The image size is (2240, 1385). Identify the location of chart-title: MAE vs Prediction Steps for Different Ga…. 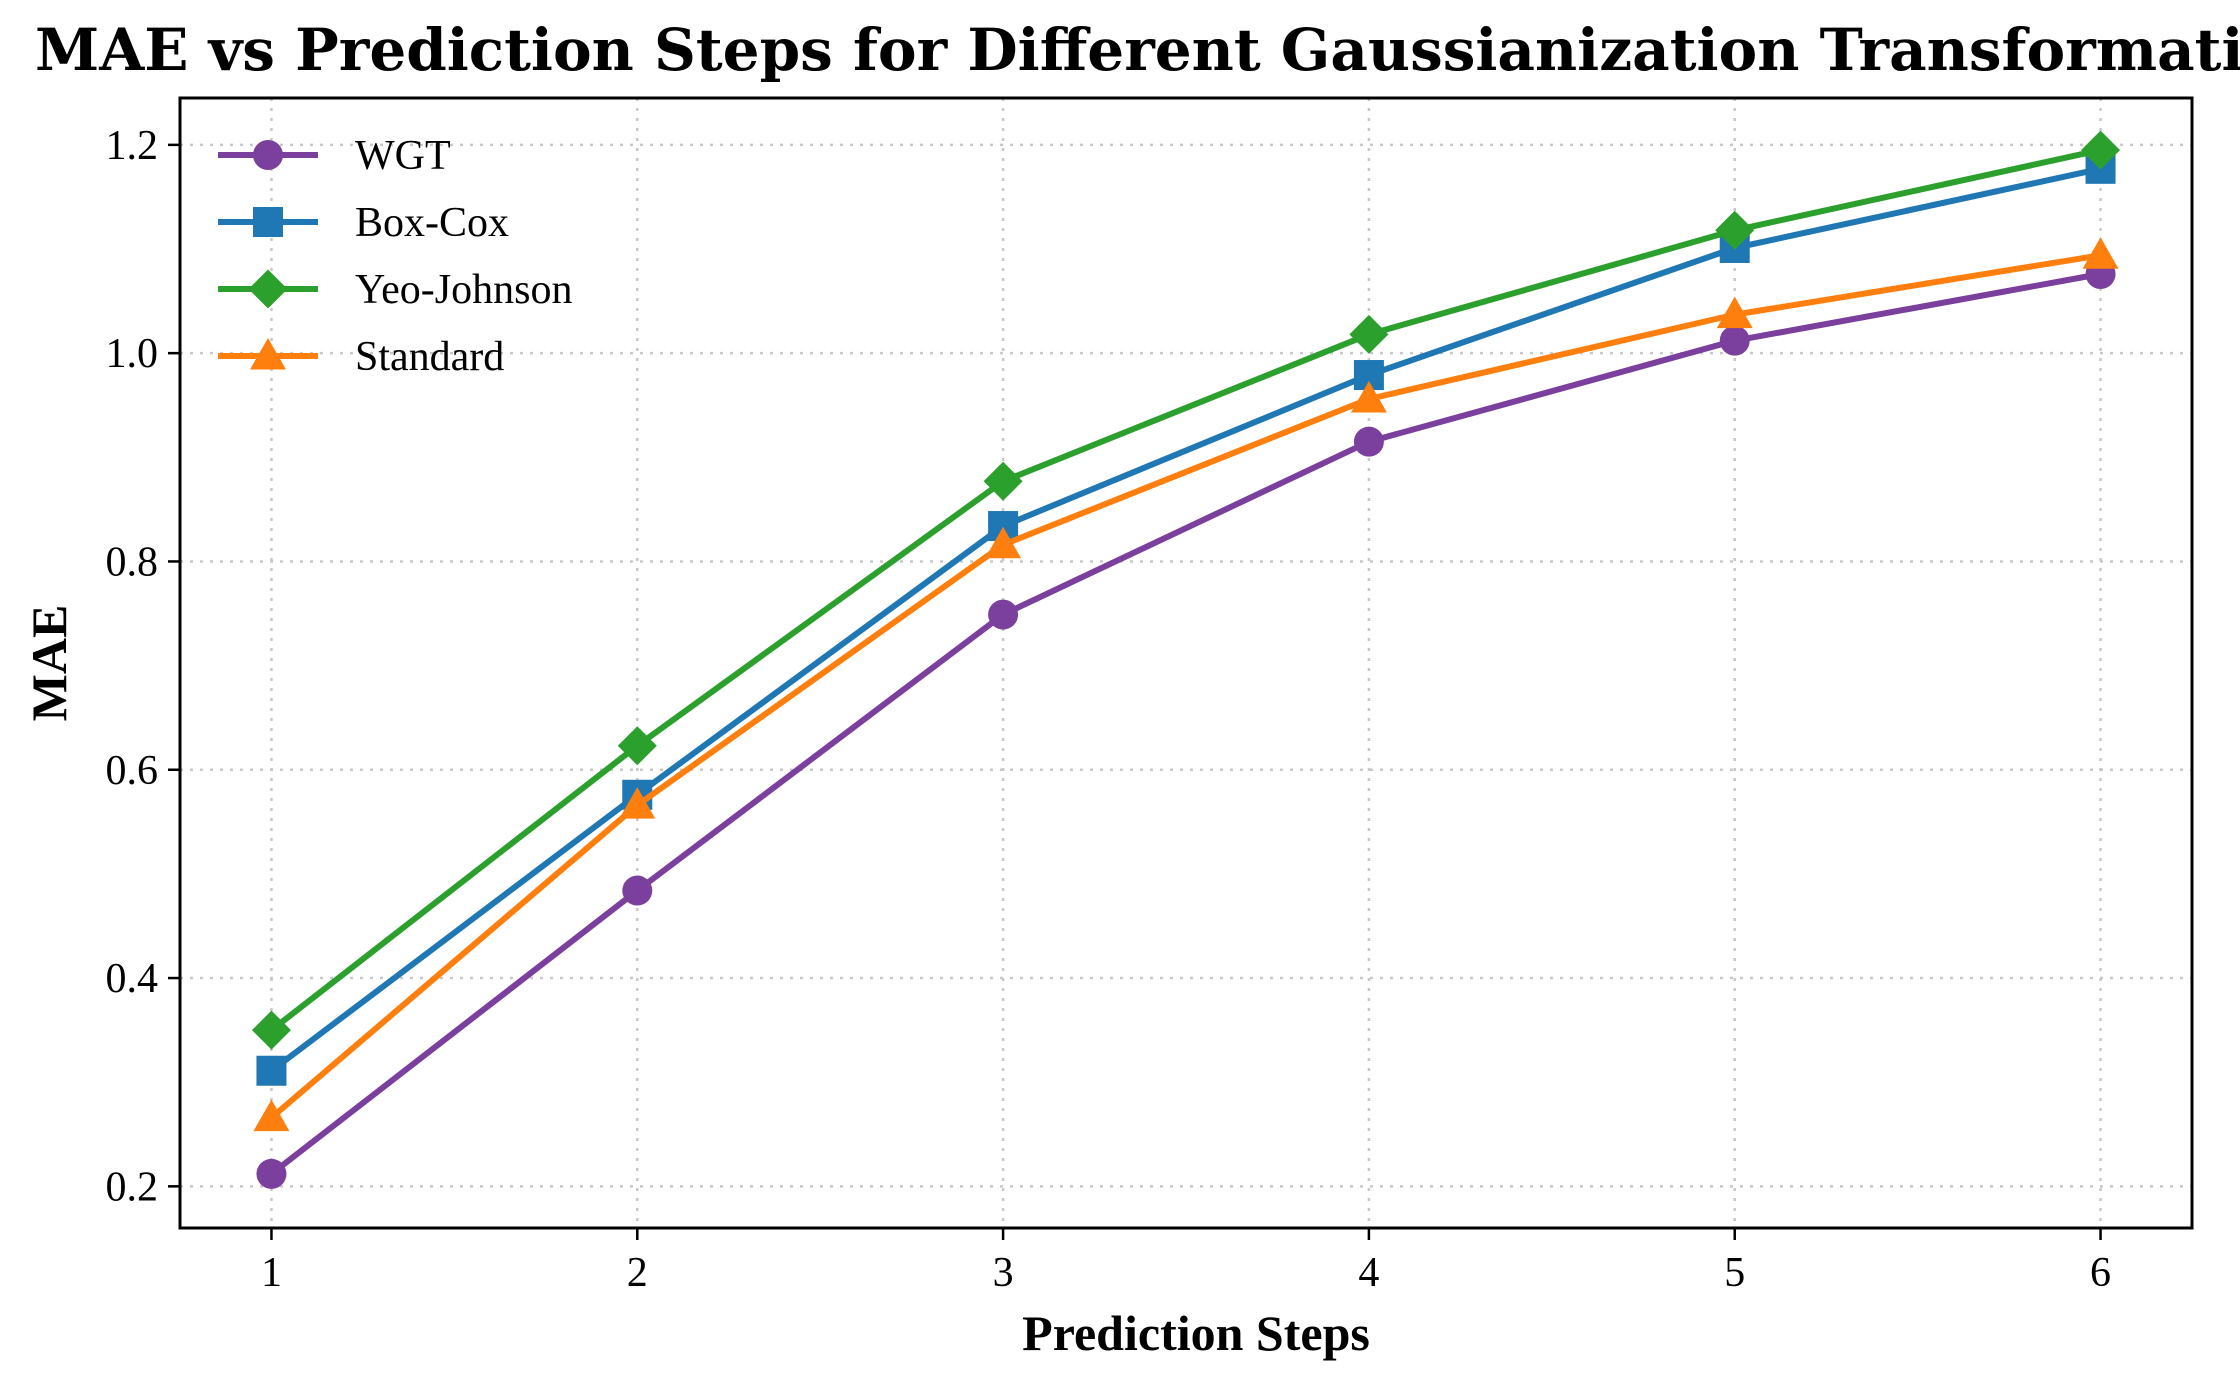
(1137, 50).